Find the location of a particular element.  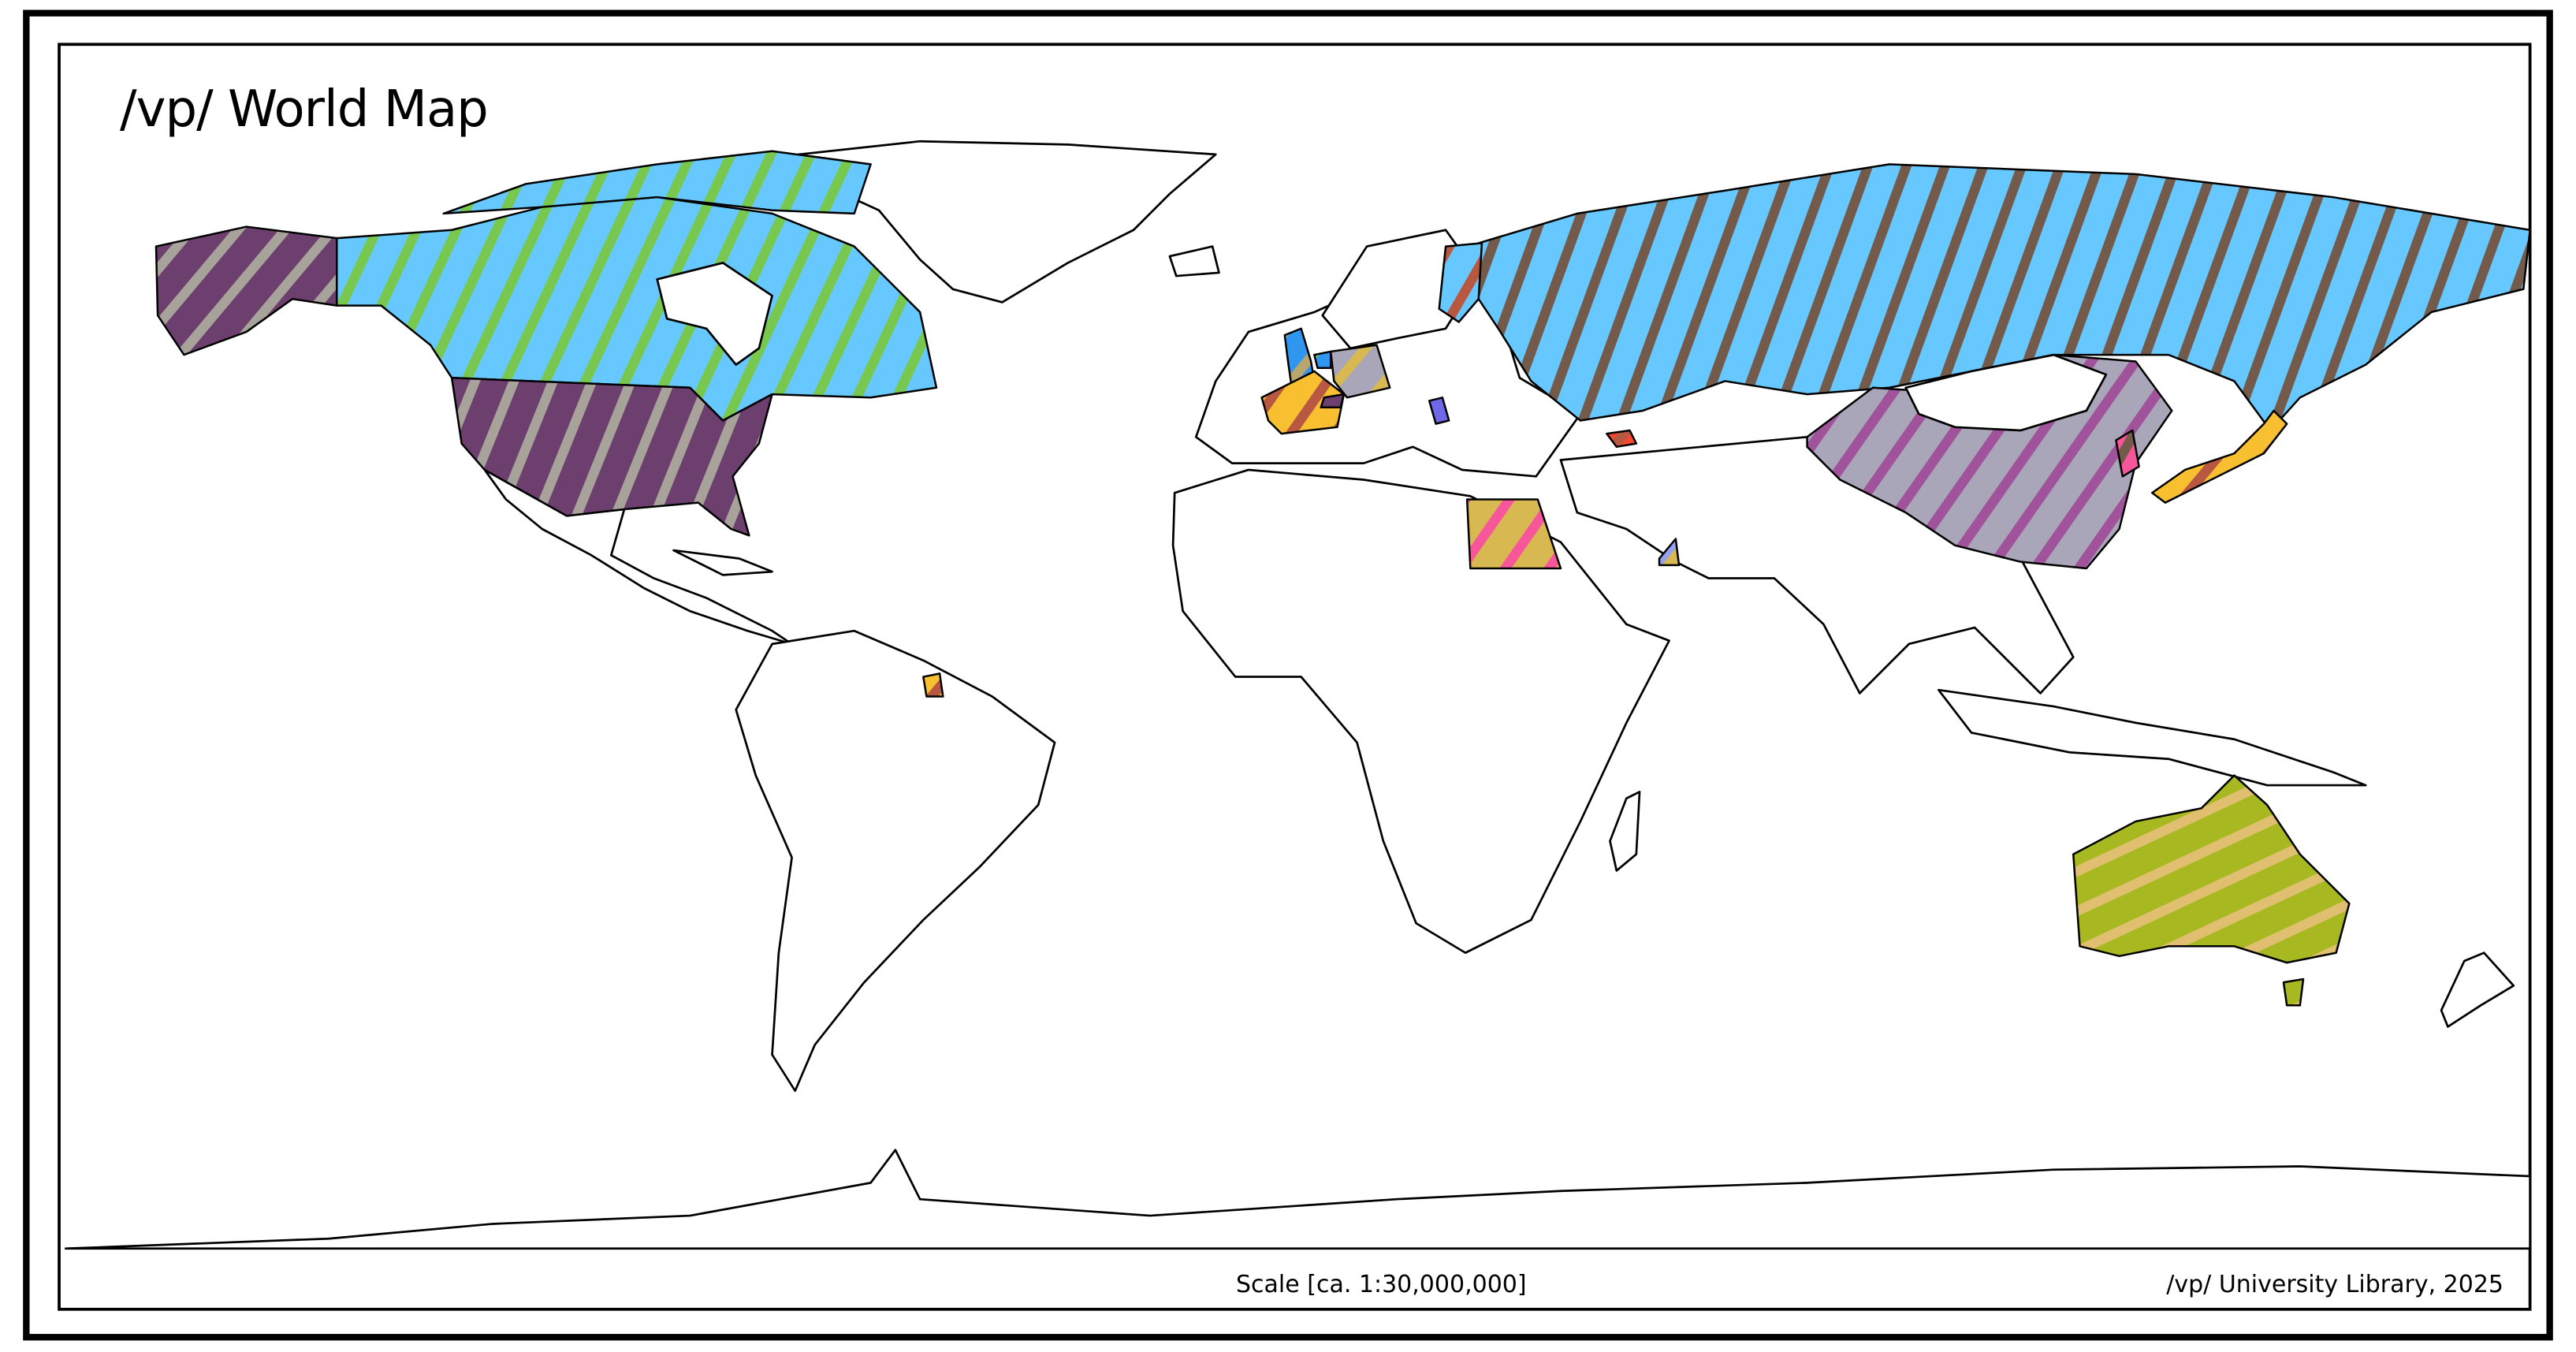

map-title: /vp/ World Map is located at coordinates (304, 109).